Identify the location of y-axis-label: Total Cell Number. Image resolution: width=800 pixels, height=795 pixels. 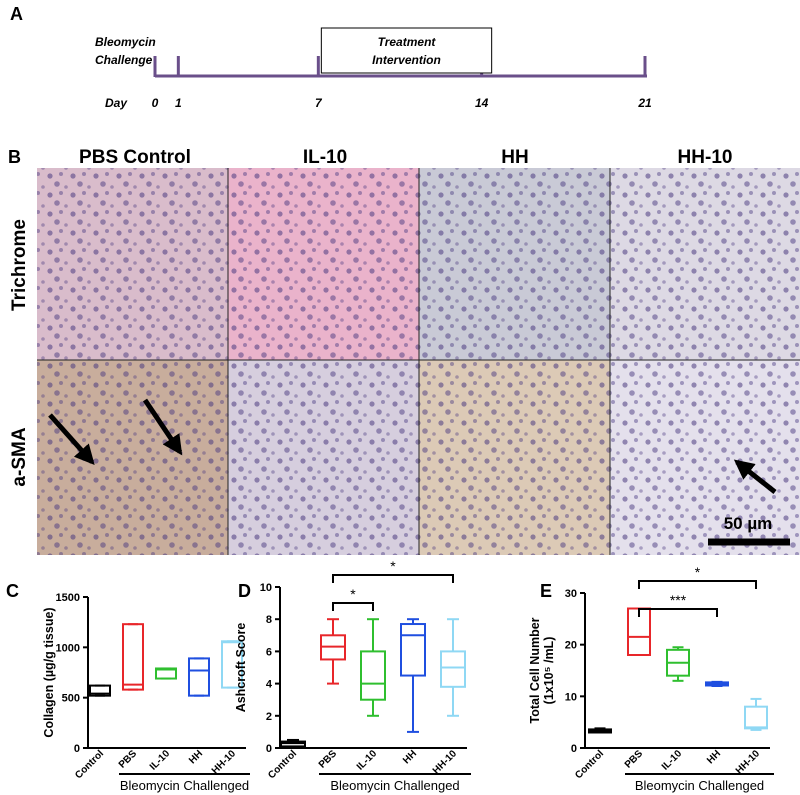
(535, 670).